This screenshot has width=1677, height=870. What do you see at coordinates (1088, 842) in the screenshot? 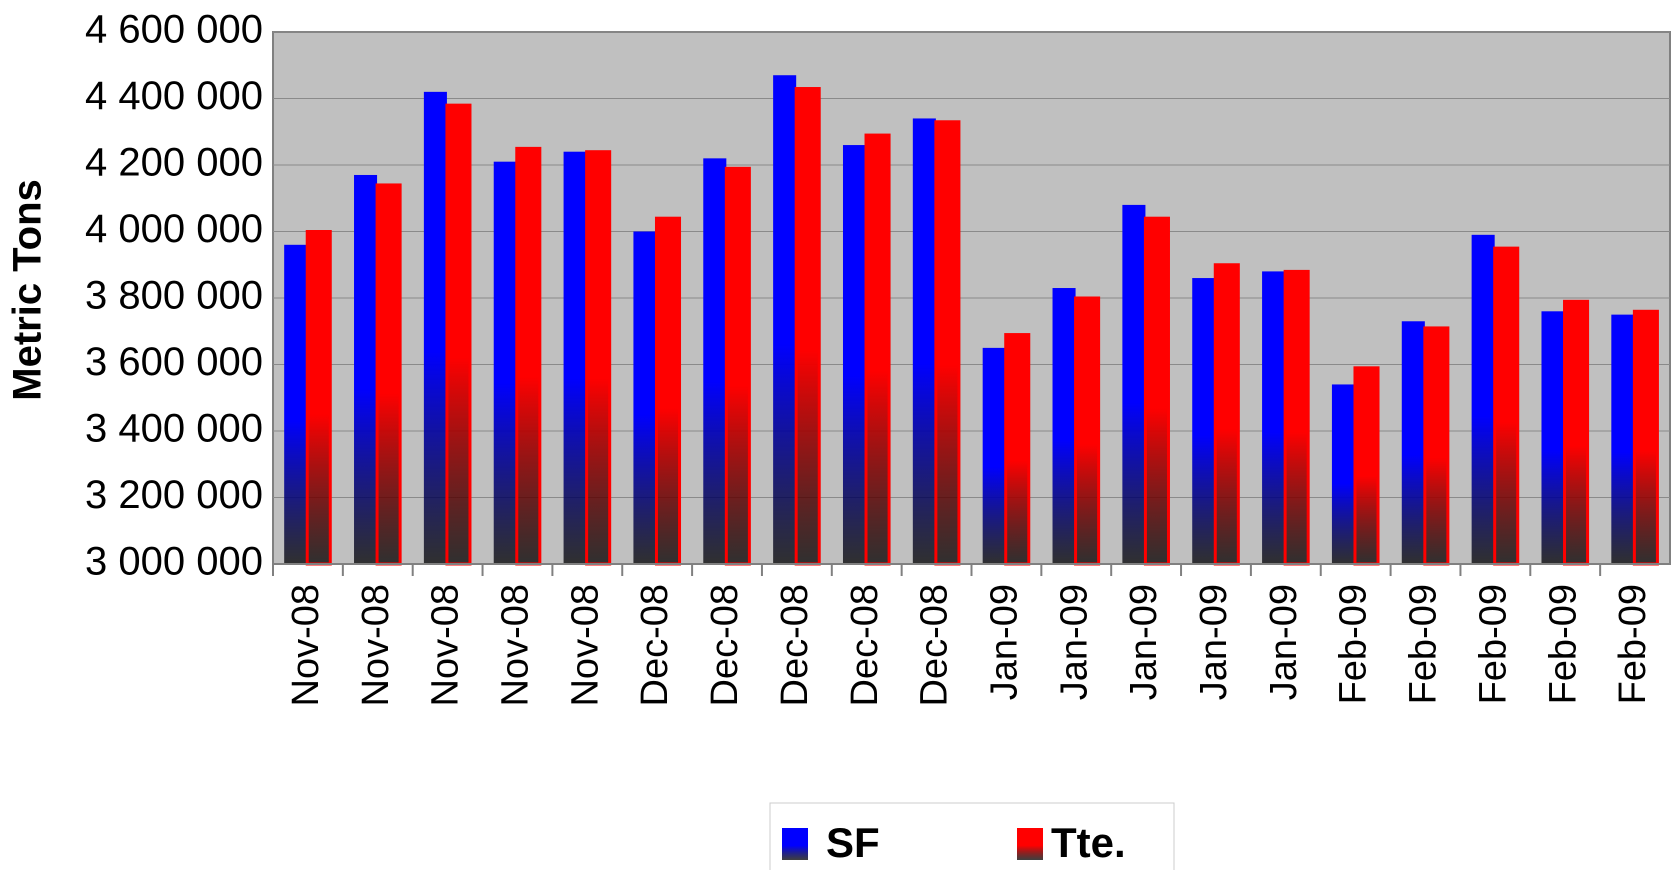
I see `legend-label: Tte.` at bounding box center [1088, 842].